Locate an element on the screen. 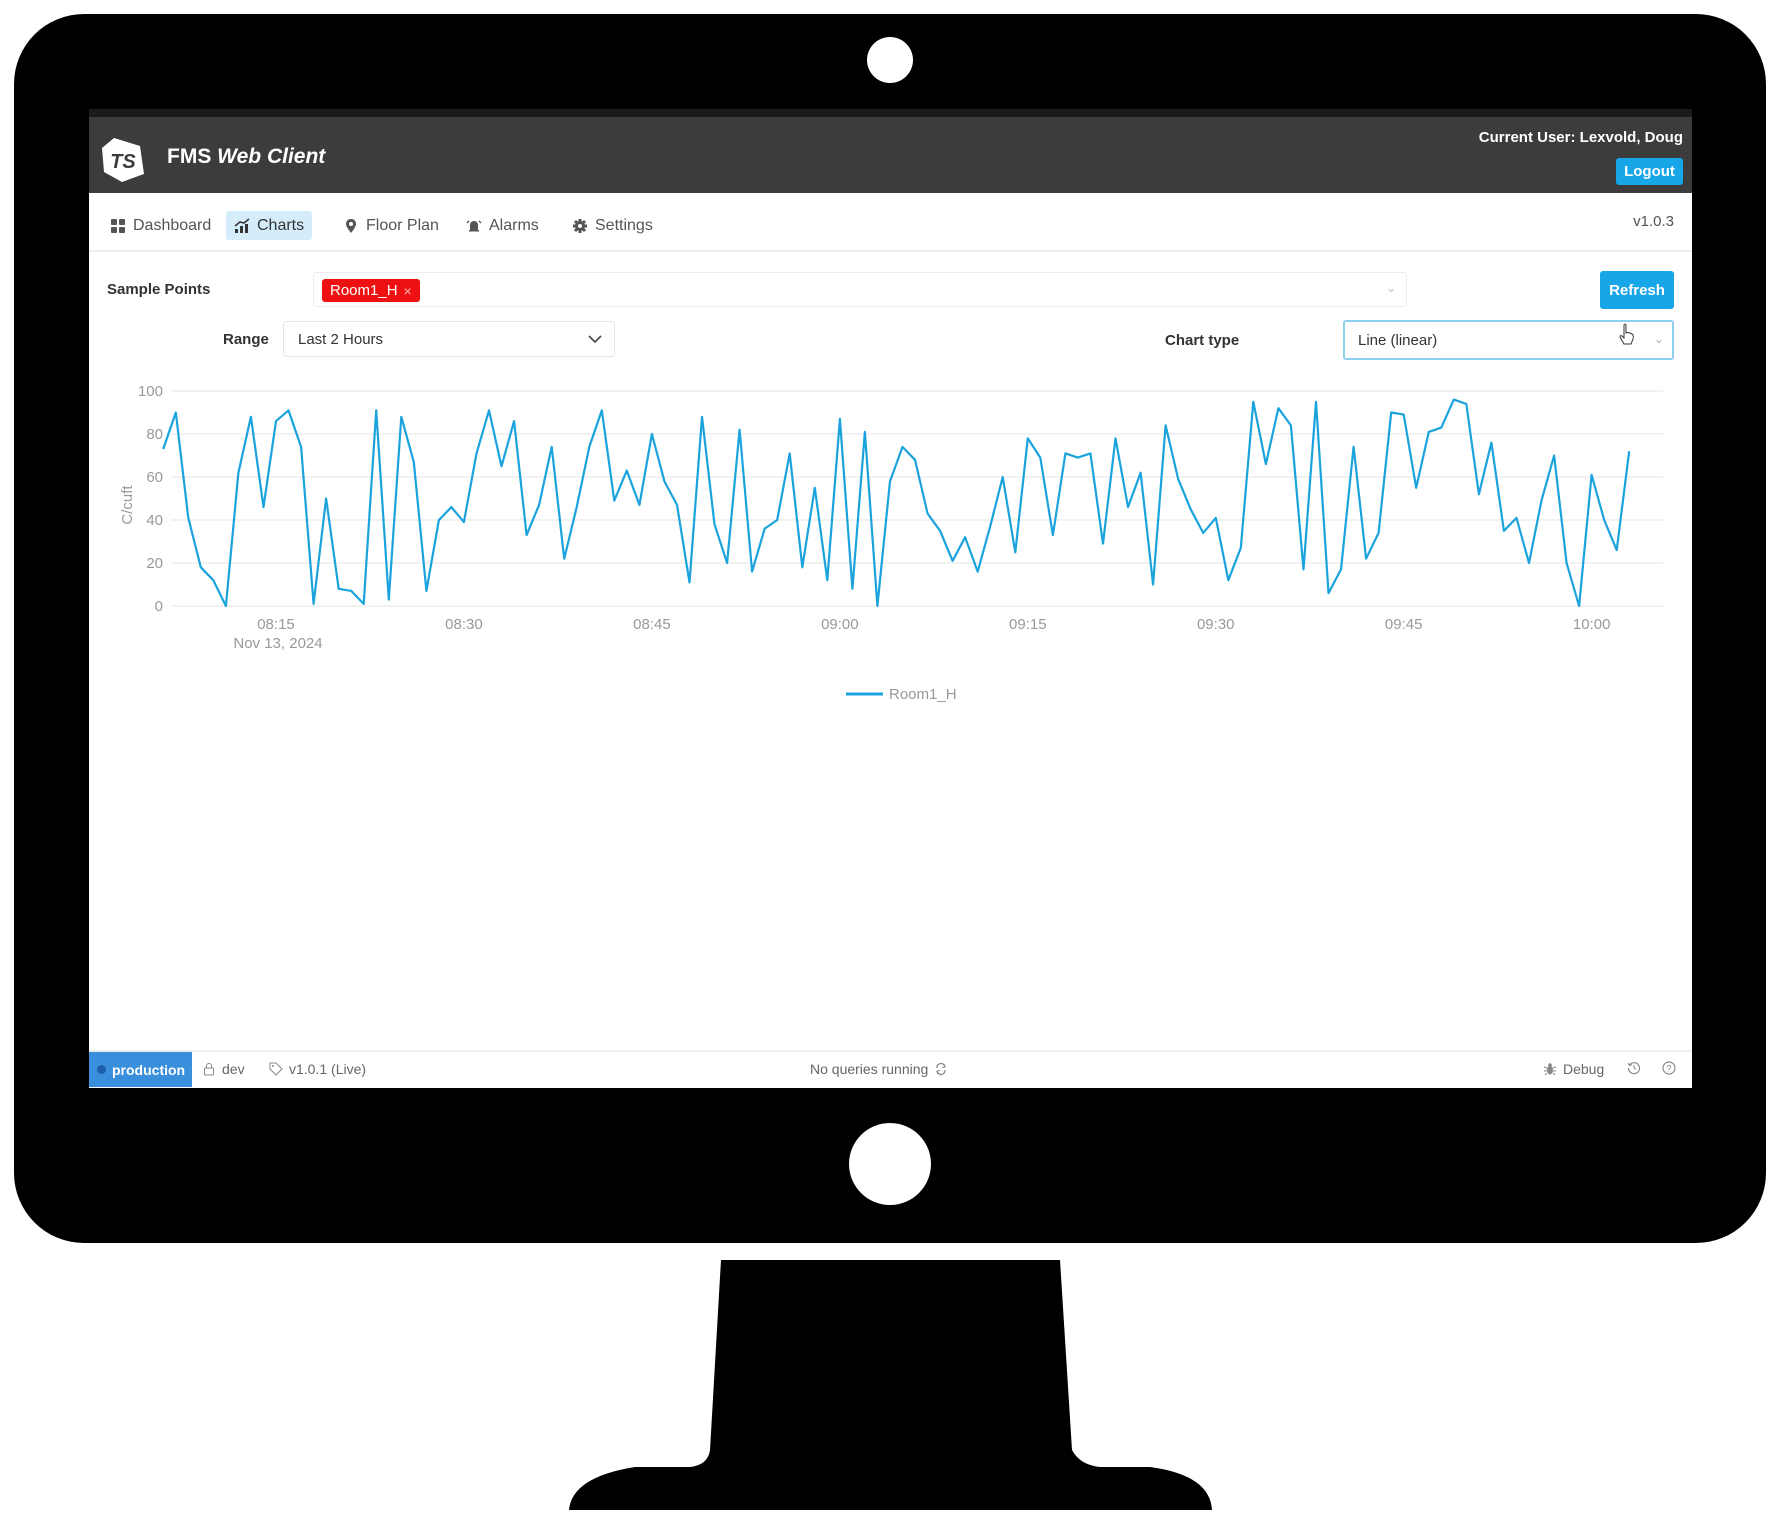 This screenshot has height=1519, width=1779. legend-label: Room1_H is located at coordinates (923, 694).